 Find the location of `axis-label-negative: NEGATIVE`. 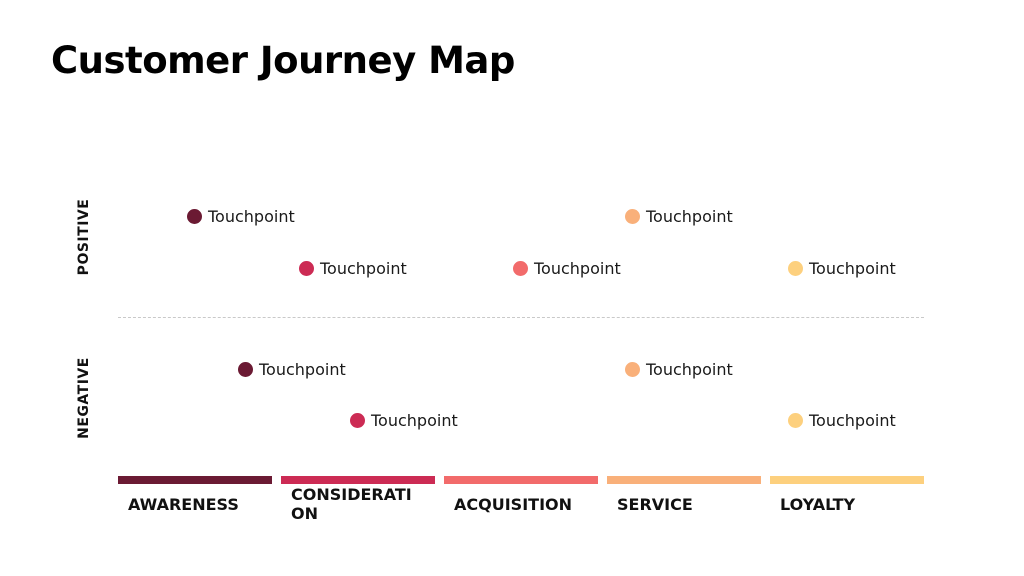

axis-label-negative: NEGATIVE is located at coordinates (84, 398).